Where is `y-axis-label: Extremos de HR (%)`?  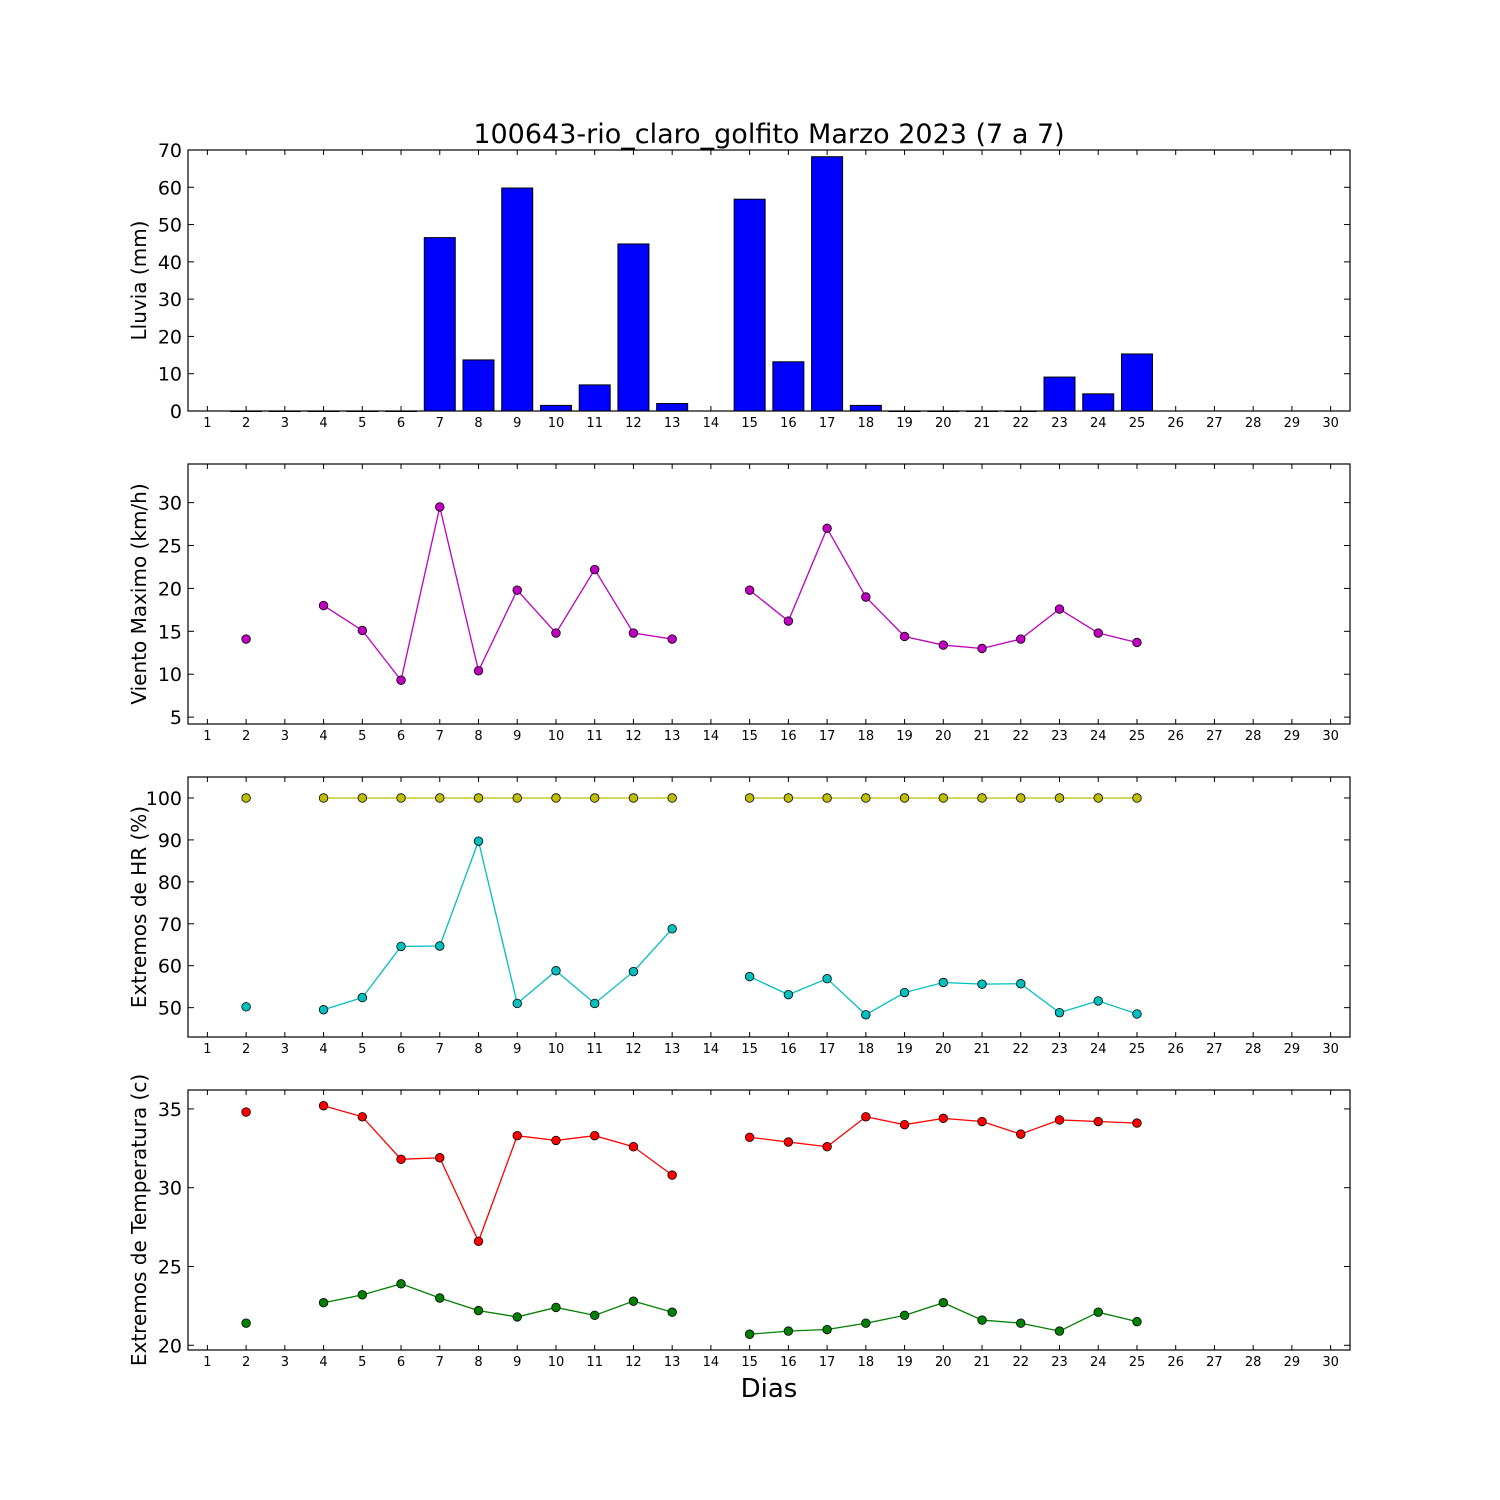 y-axis-label: Extremos de HR (%) is located at coordinates (139, 907).